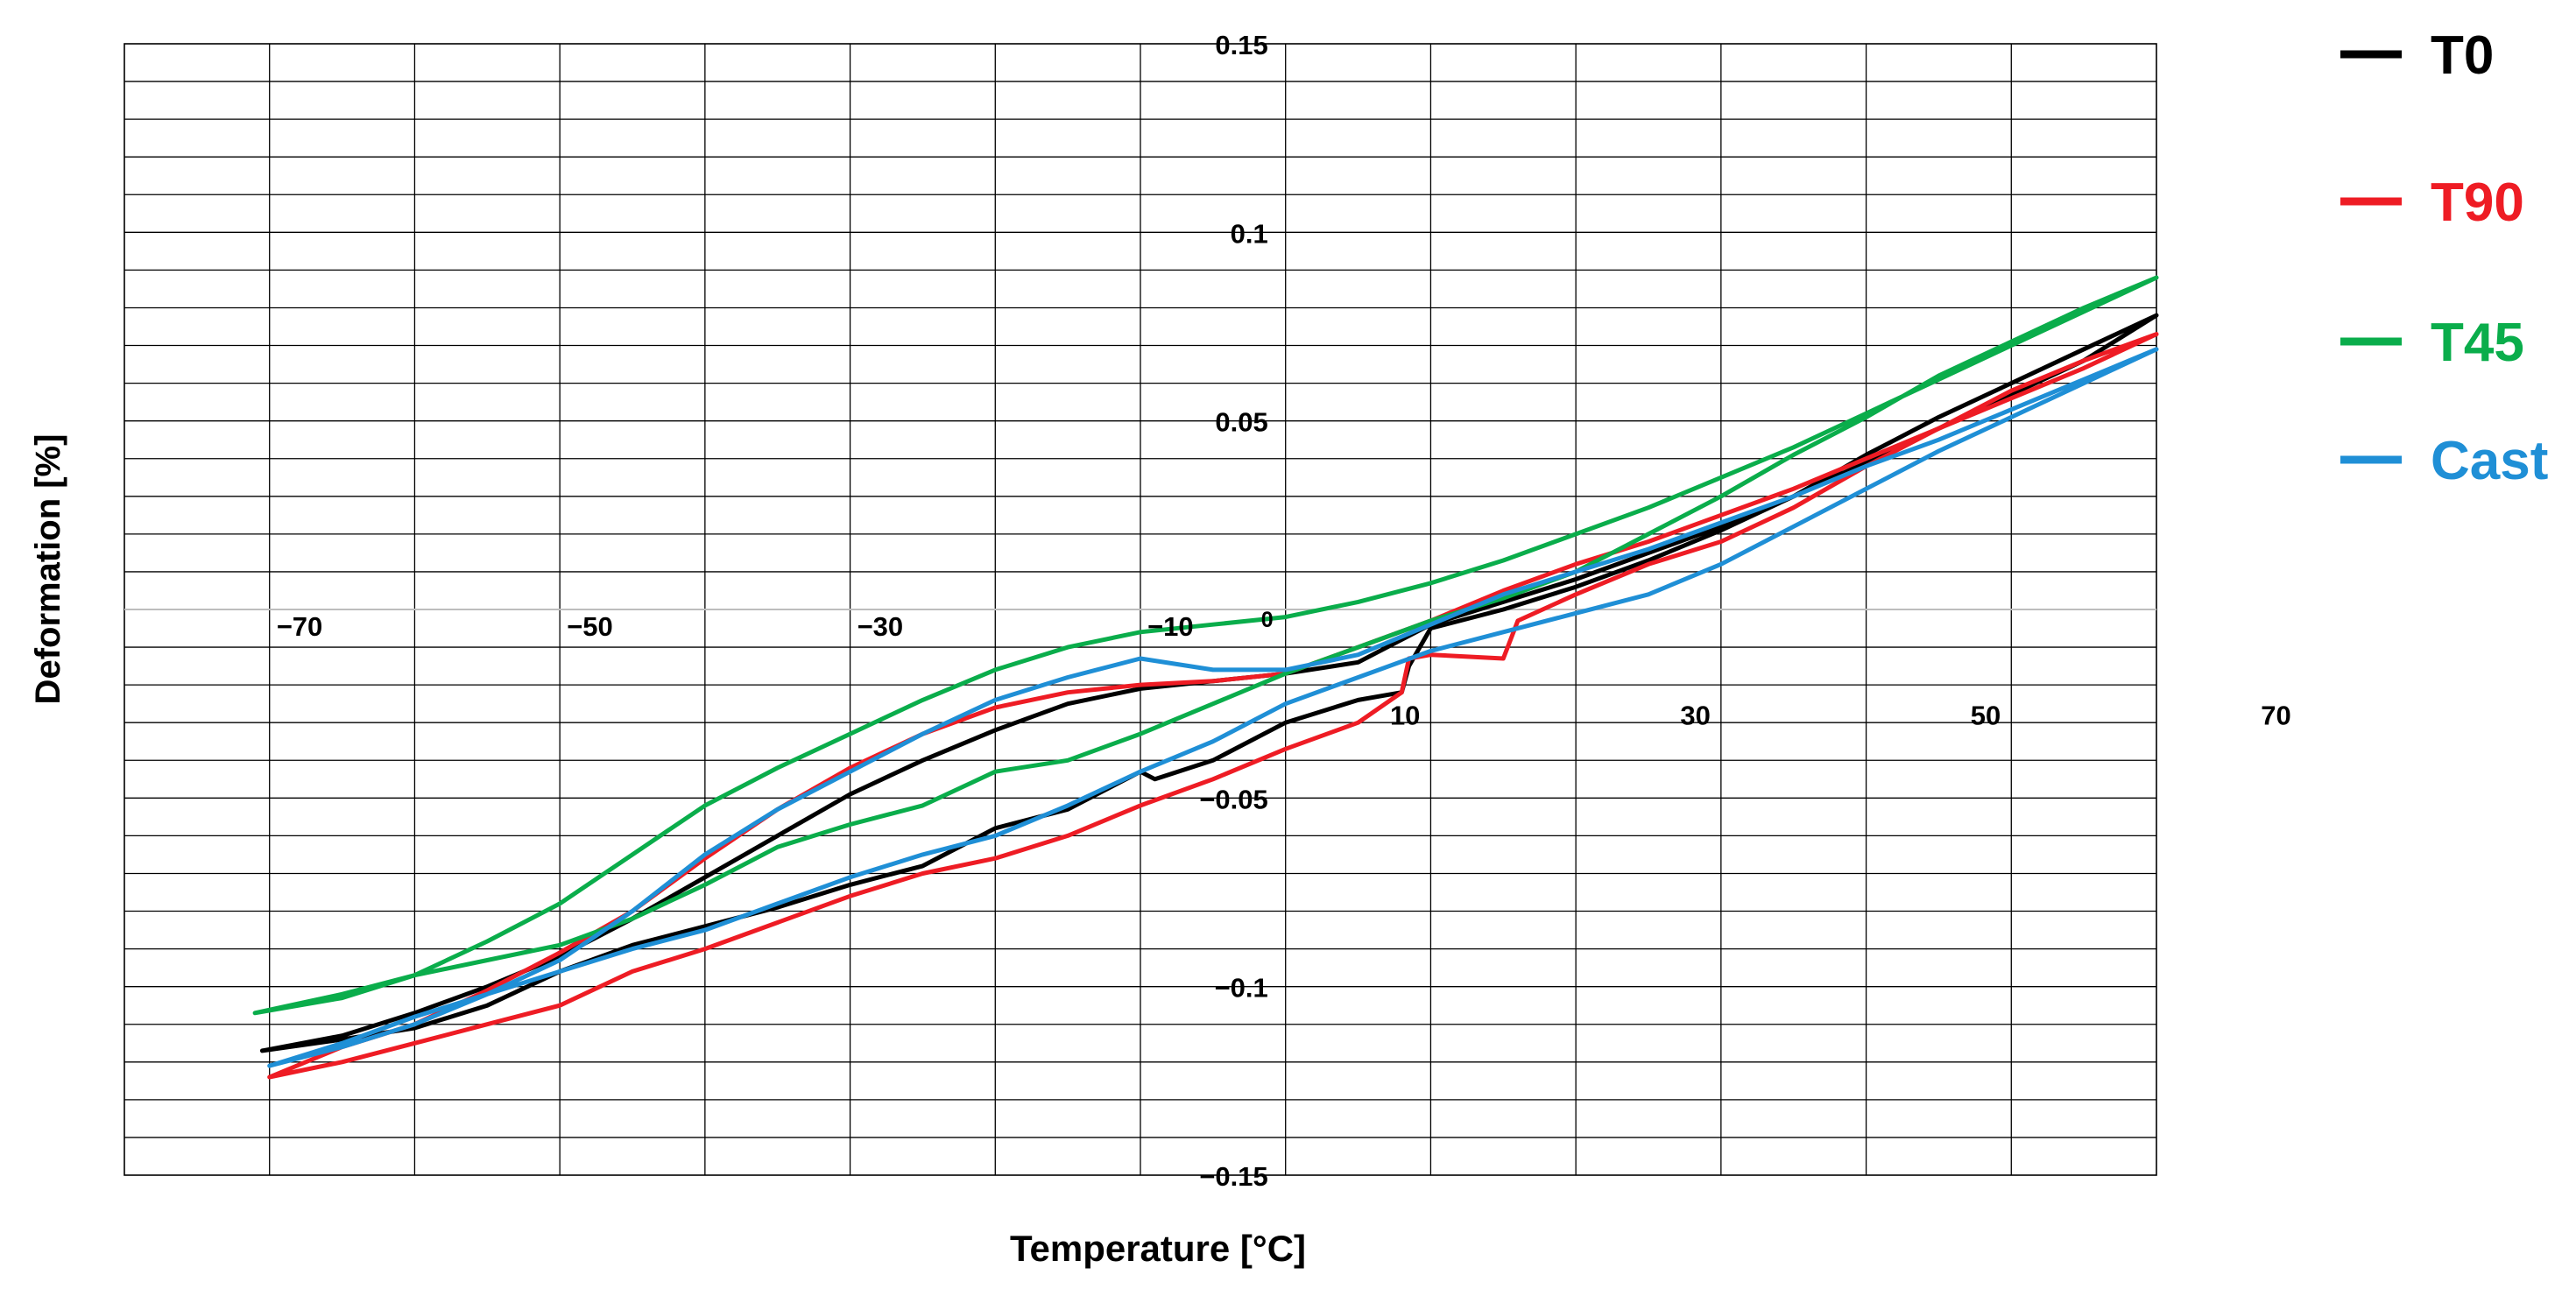  I want to click on x-tick-label: 50, so click(1986, 716).